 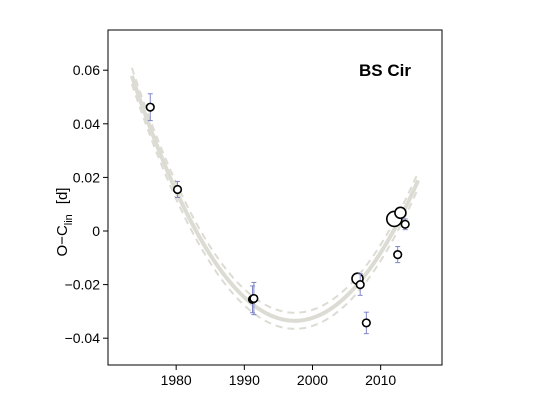 I want to click on y-tick-label: −0.04, so click(x=83, y=338).